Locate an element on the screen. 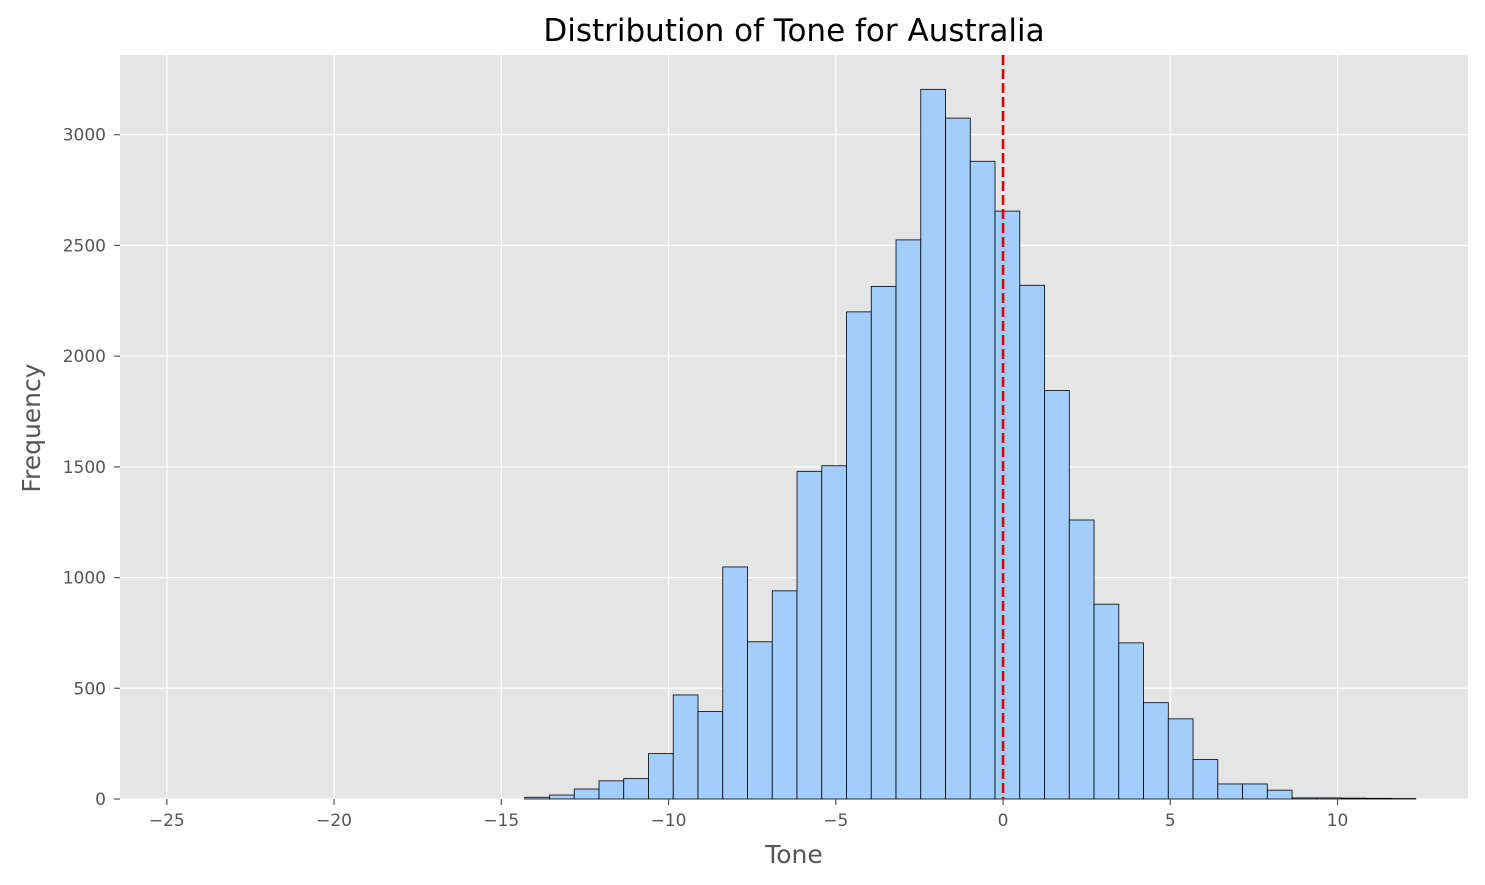 The height and width of the screenshot is (885, 1485). x-axis-ticks: −25 −20 −15 −10 −5 0 5 10 is located at coordinates (748, 815).